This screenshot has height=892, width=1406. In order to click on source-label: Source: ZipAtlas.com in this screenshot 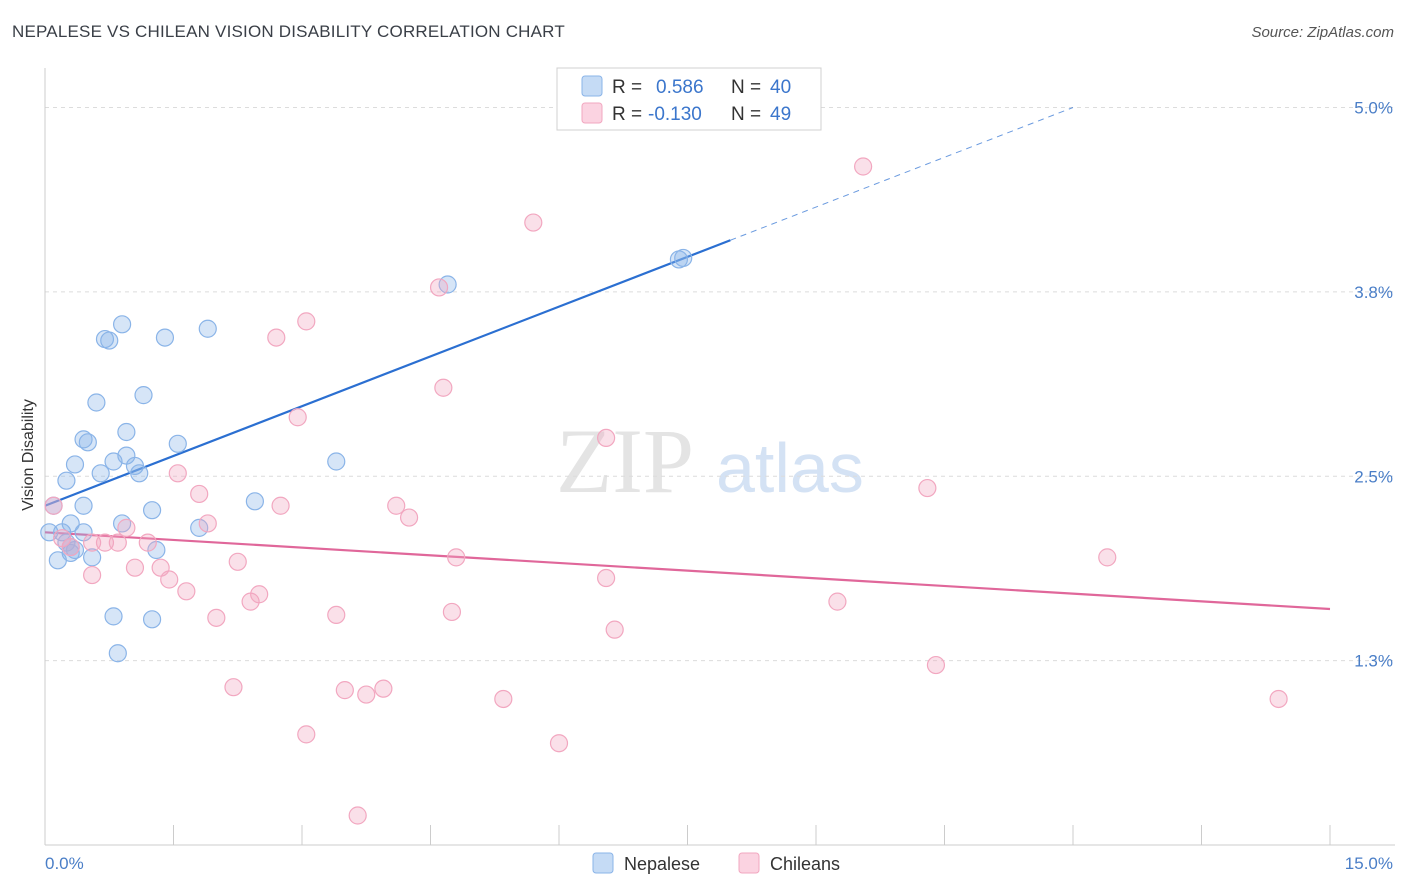, I will do `click(1322, 32)`.